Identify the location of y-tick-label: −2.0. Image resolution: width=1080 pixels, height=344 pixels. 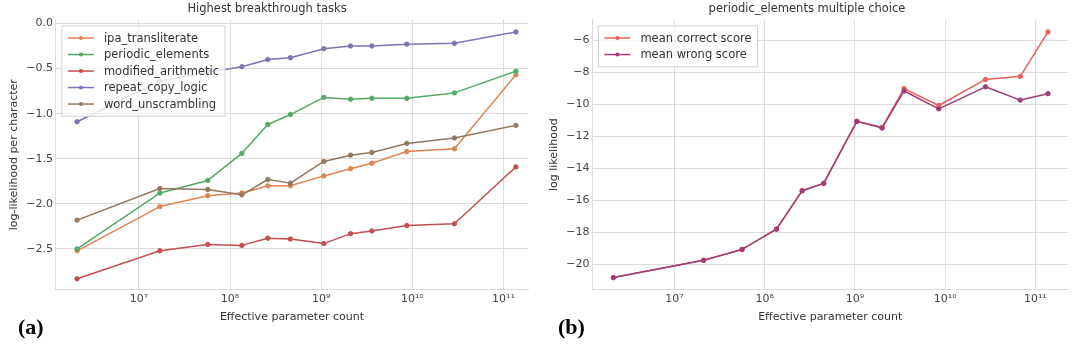
(39, 203).